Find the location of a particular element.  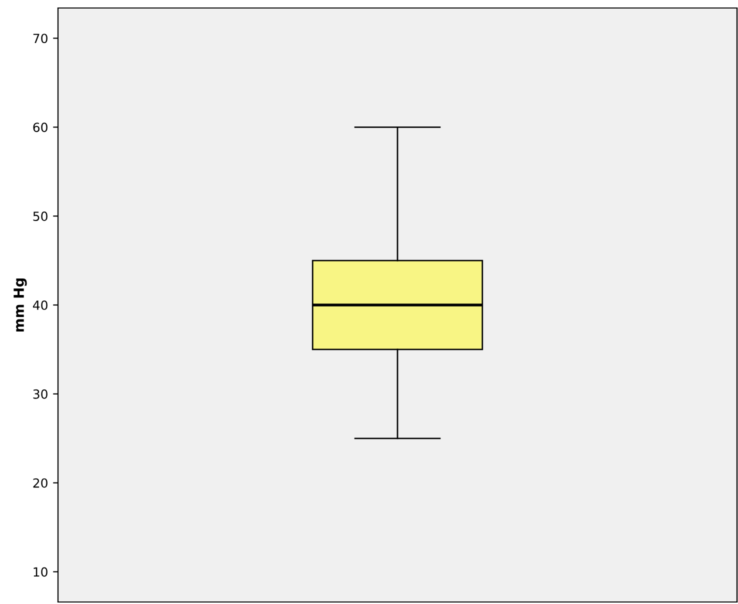

y-axis-title: mm Hg is located at coordinates (20, 305).